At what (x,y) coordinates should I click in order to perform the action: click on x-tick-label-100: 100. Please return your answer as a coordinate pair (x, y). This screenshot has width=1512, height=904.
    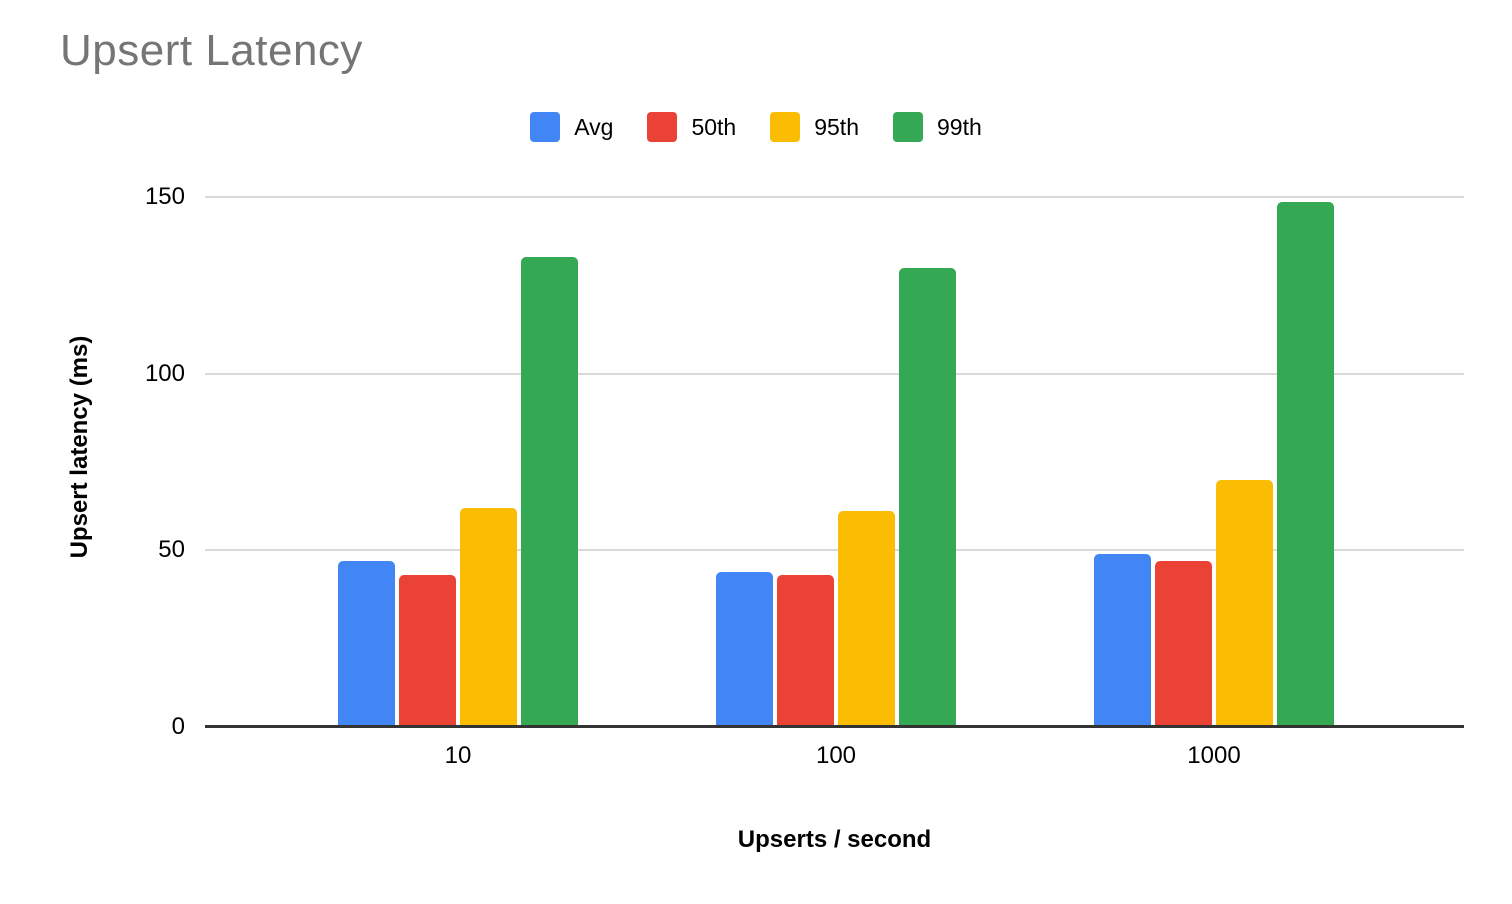
    Looking at the image, I should click on (836, 755).